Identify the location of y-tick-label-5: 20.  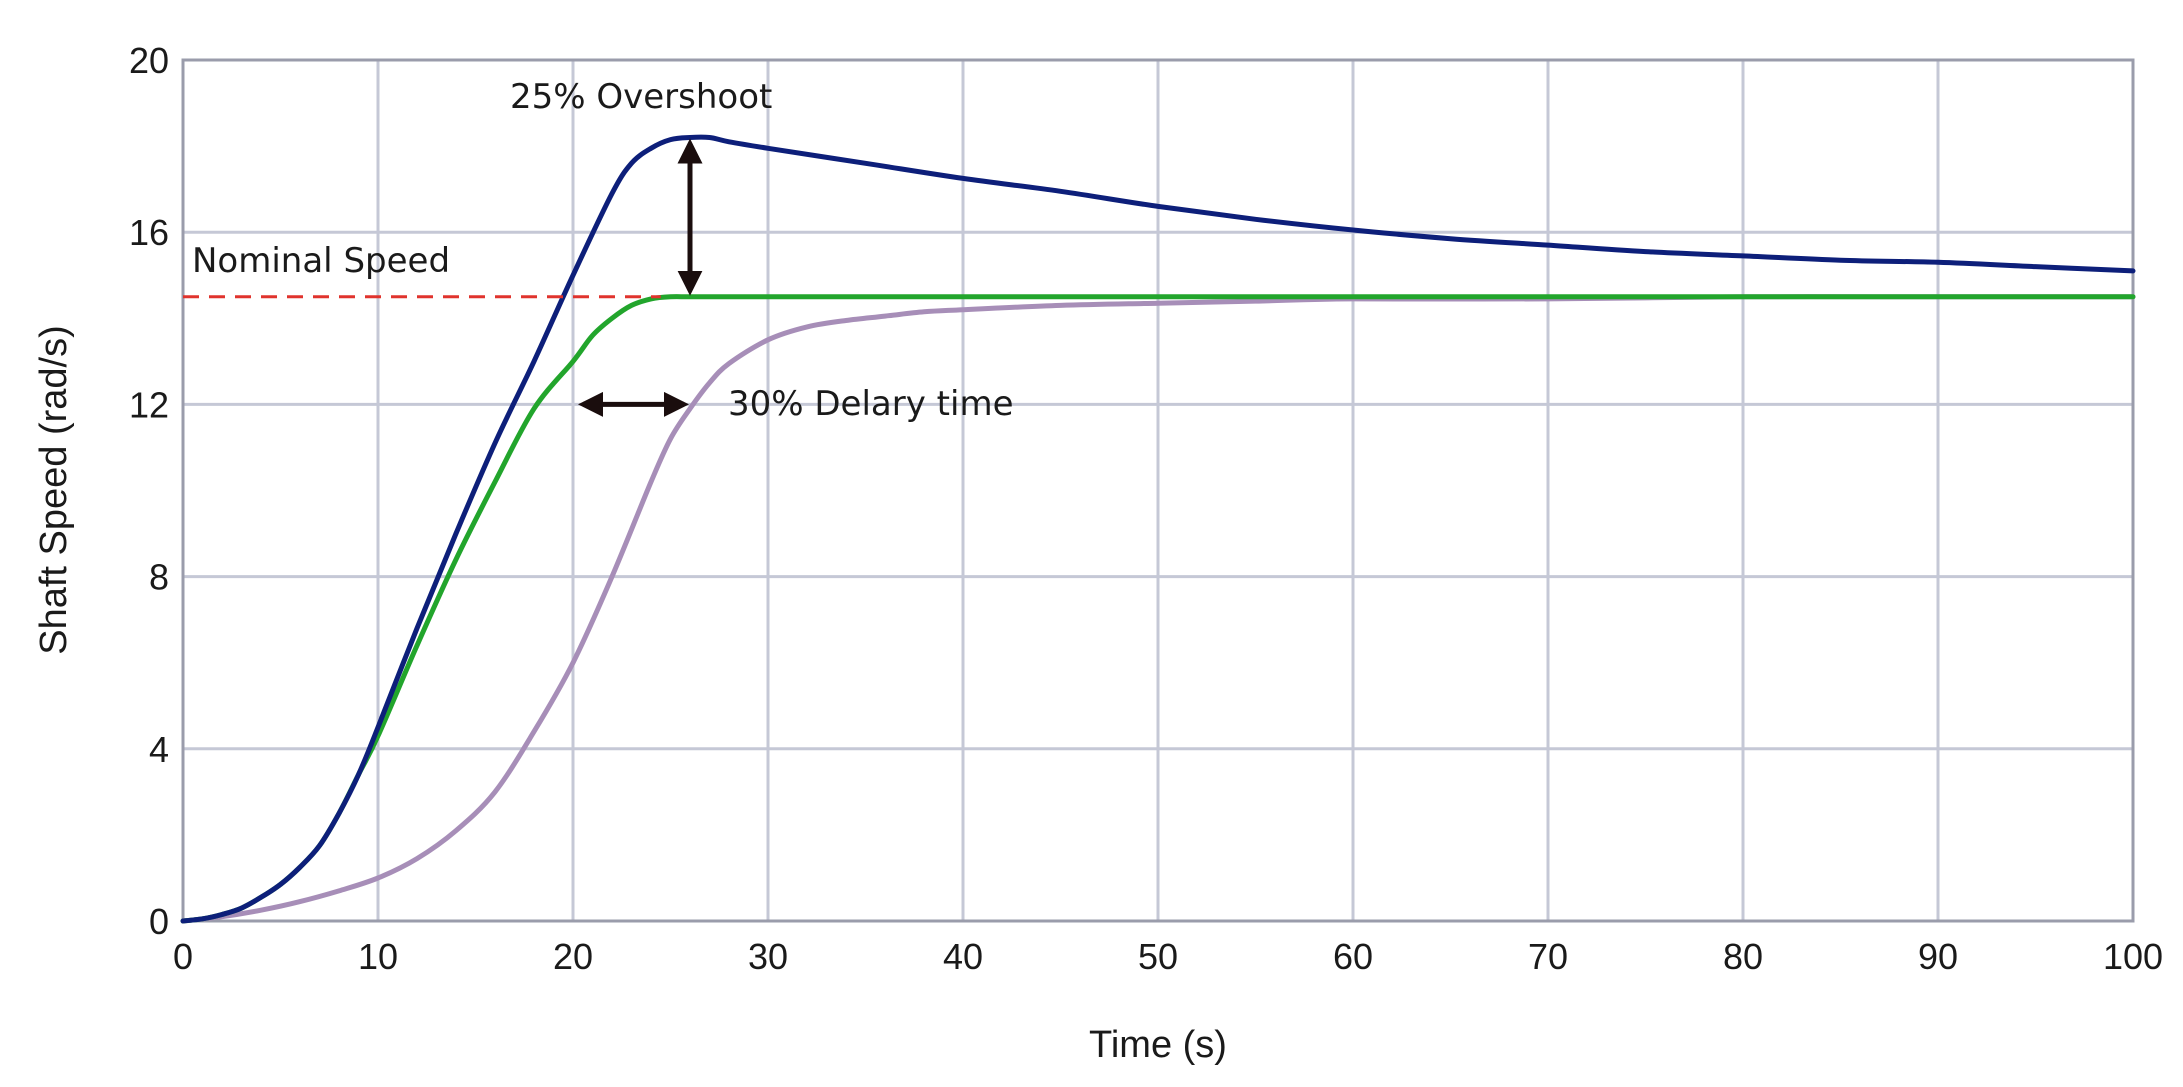
(149, 60).